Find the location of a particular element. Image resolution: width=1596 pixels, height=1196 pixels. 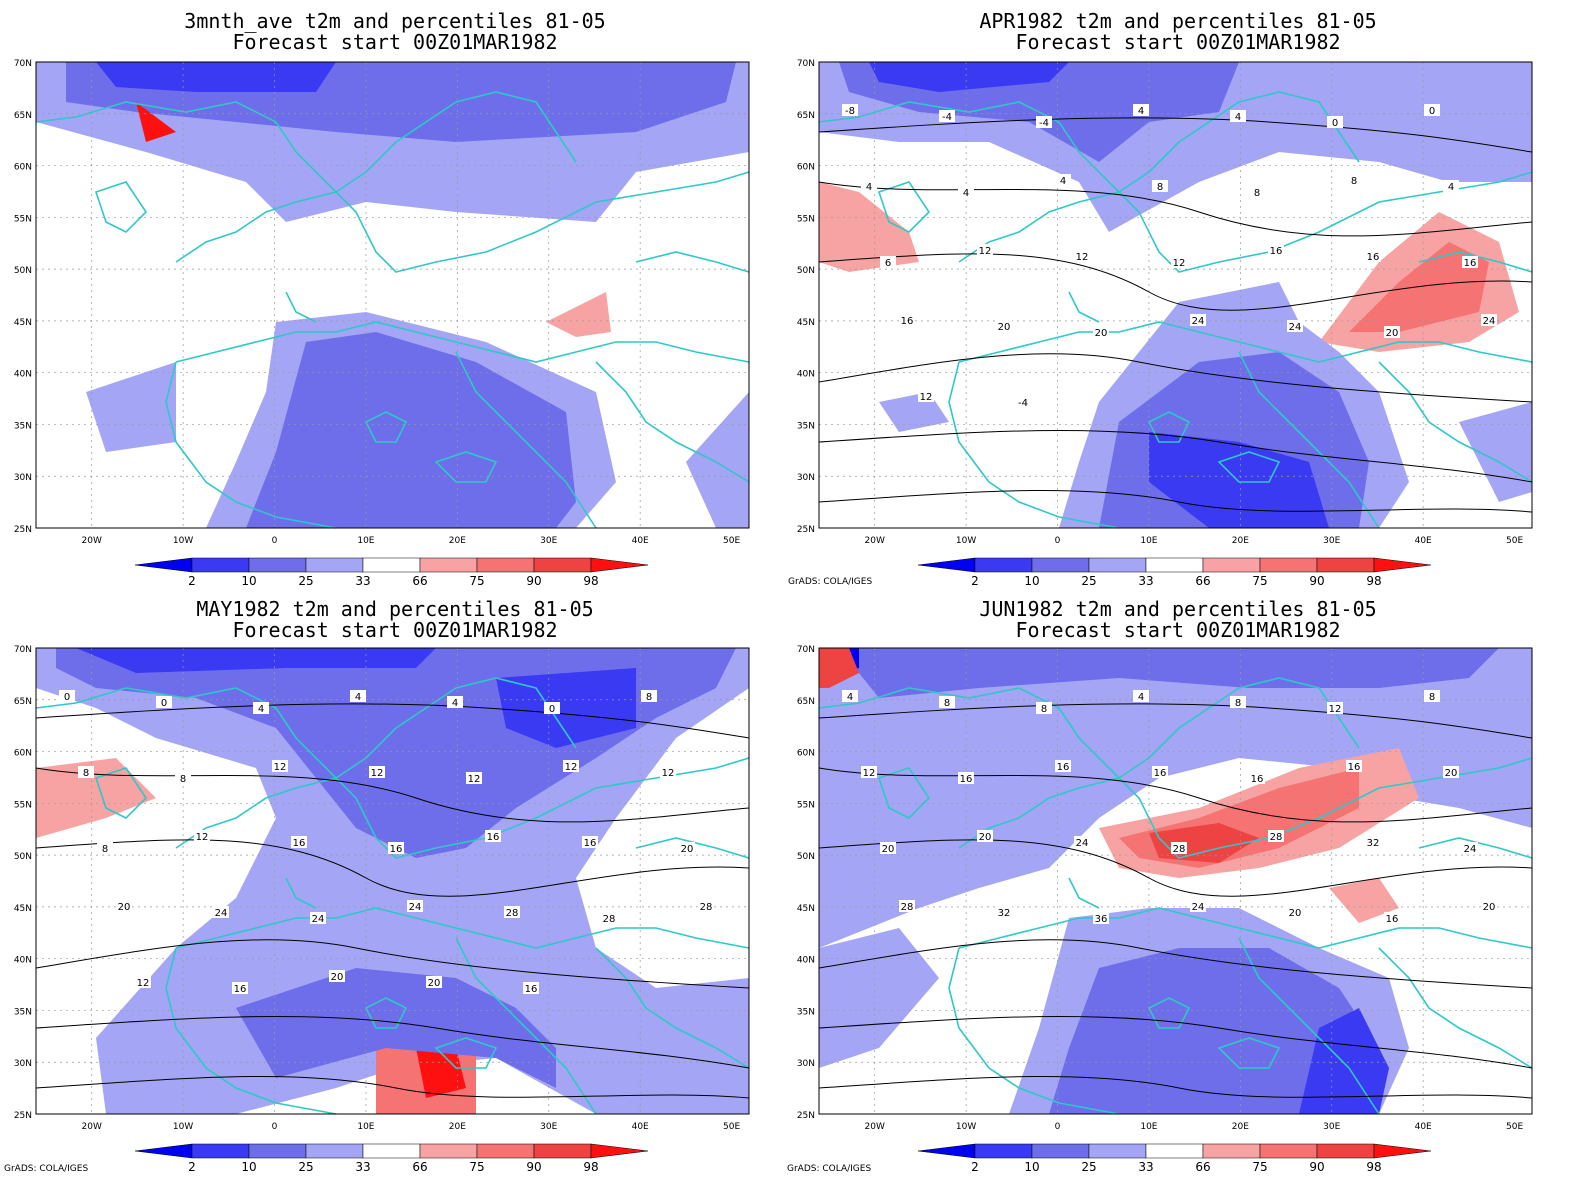

panel-title-line1: MAY1982 t2m and percentiles 81-05 is located at coordinates (395, 609).